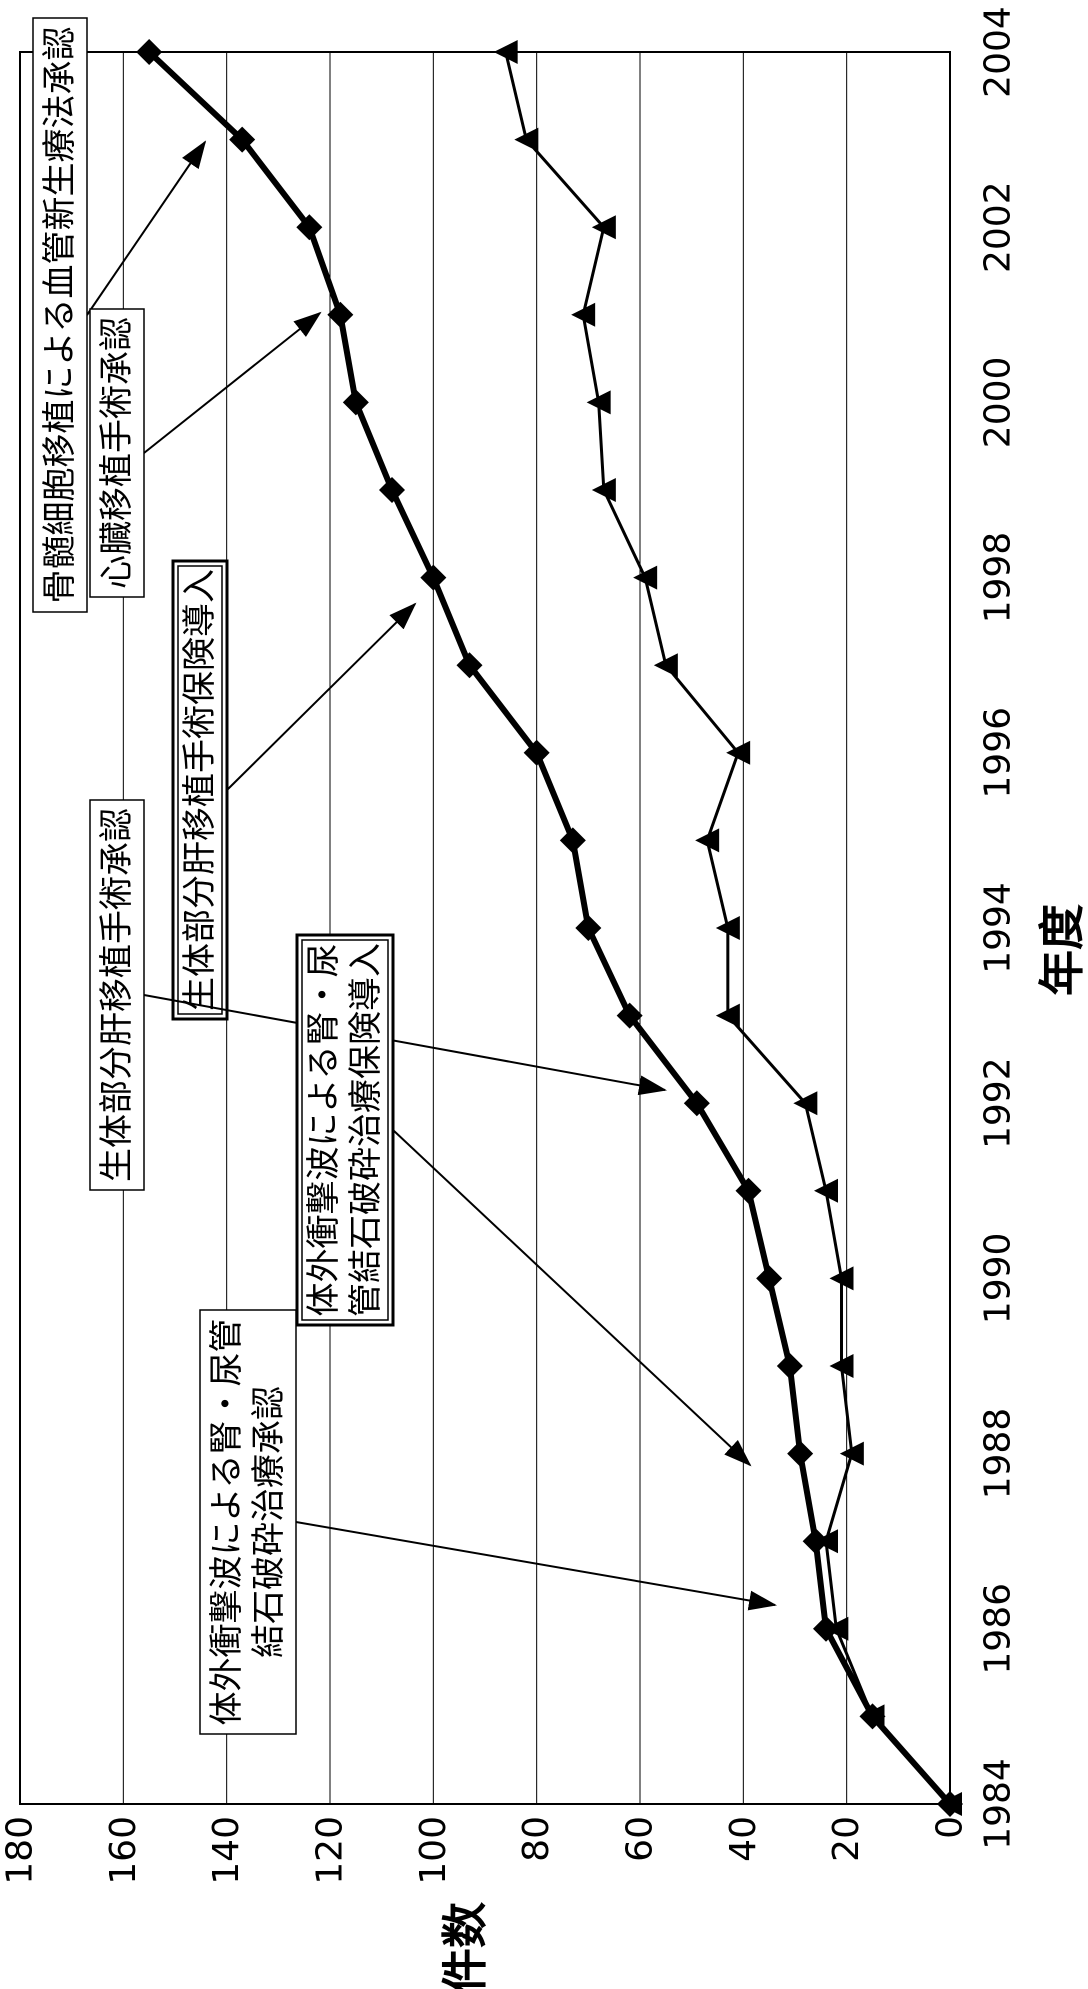 Image resolution: width=1088 pixels, height=1989 pixels. I want to click on x-tick-label: 1992, so click(998, 1103).